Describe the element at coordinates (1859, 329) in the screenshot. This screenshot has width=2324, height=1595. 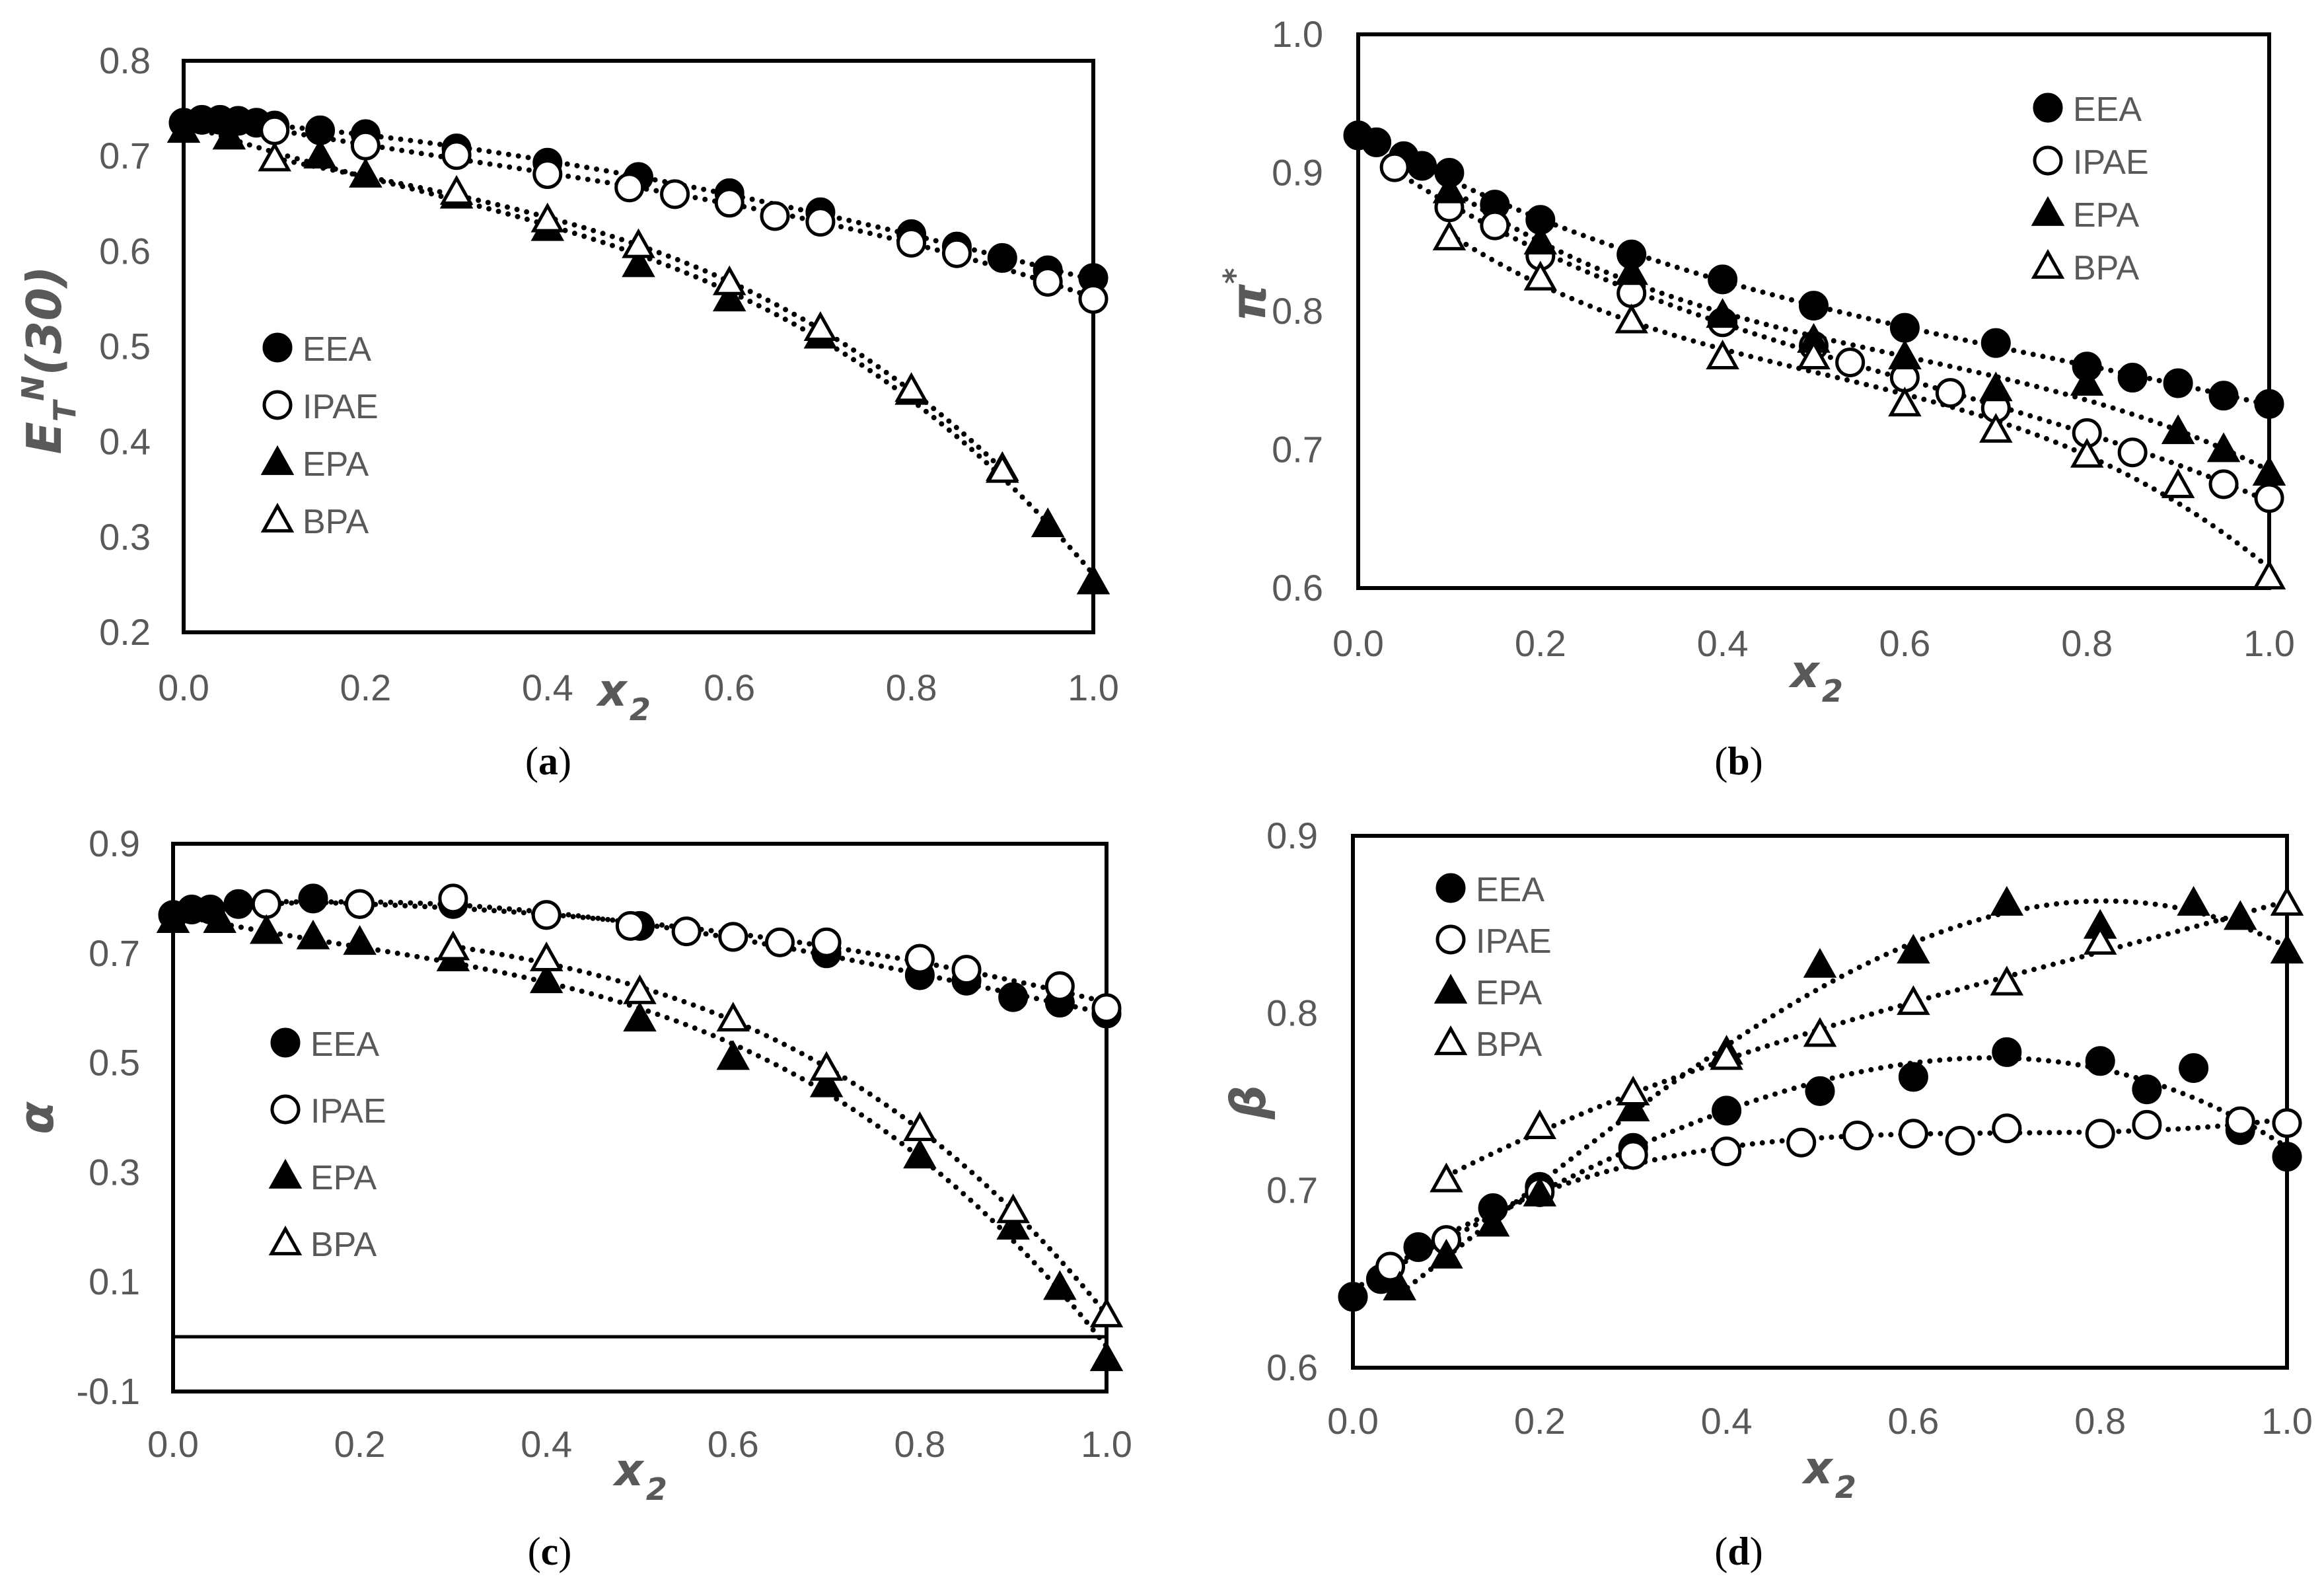
I see `series-epa` at that location.